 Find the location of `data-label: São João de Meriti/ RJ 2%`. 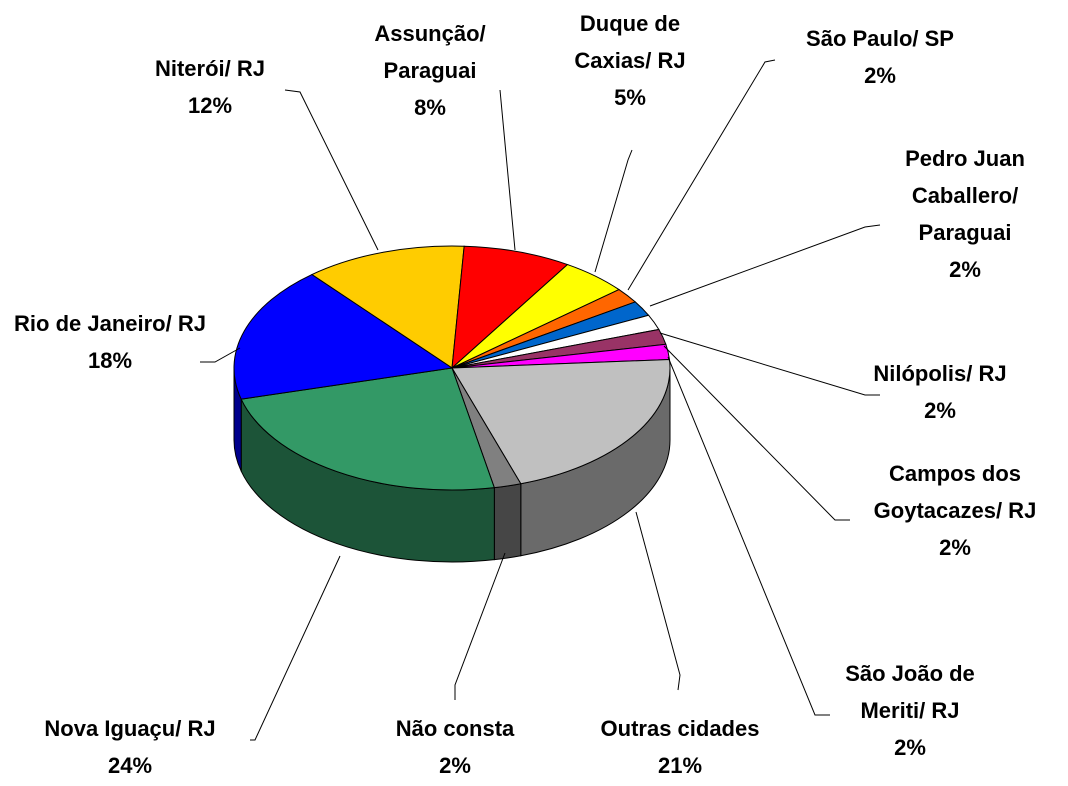

data-label: São João de Meriti/ RJ 2% is located at coordinates (910, 710).